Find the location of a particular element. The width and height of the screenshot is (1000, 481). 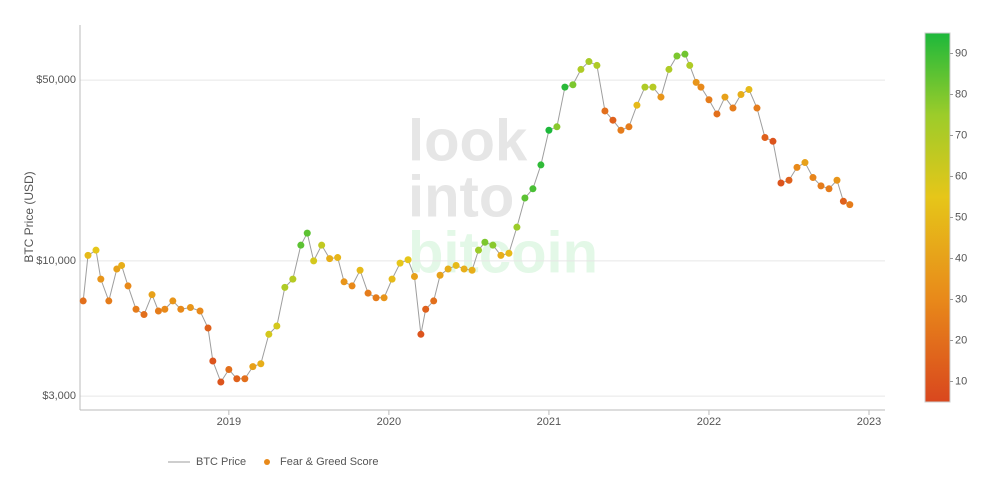

legend-label: Fear & Greed Score is located at coordinates (329, 462).